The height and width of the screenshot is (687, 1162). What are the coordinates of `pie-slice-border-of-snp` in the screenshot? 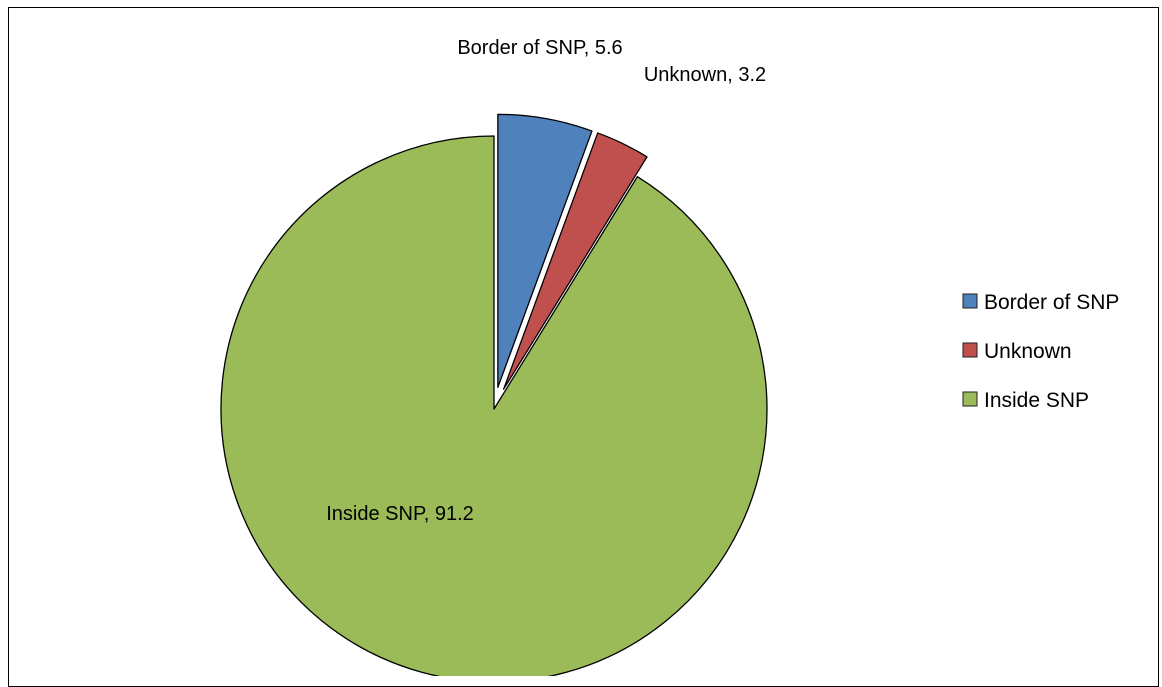 It's located at (545, 250).